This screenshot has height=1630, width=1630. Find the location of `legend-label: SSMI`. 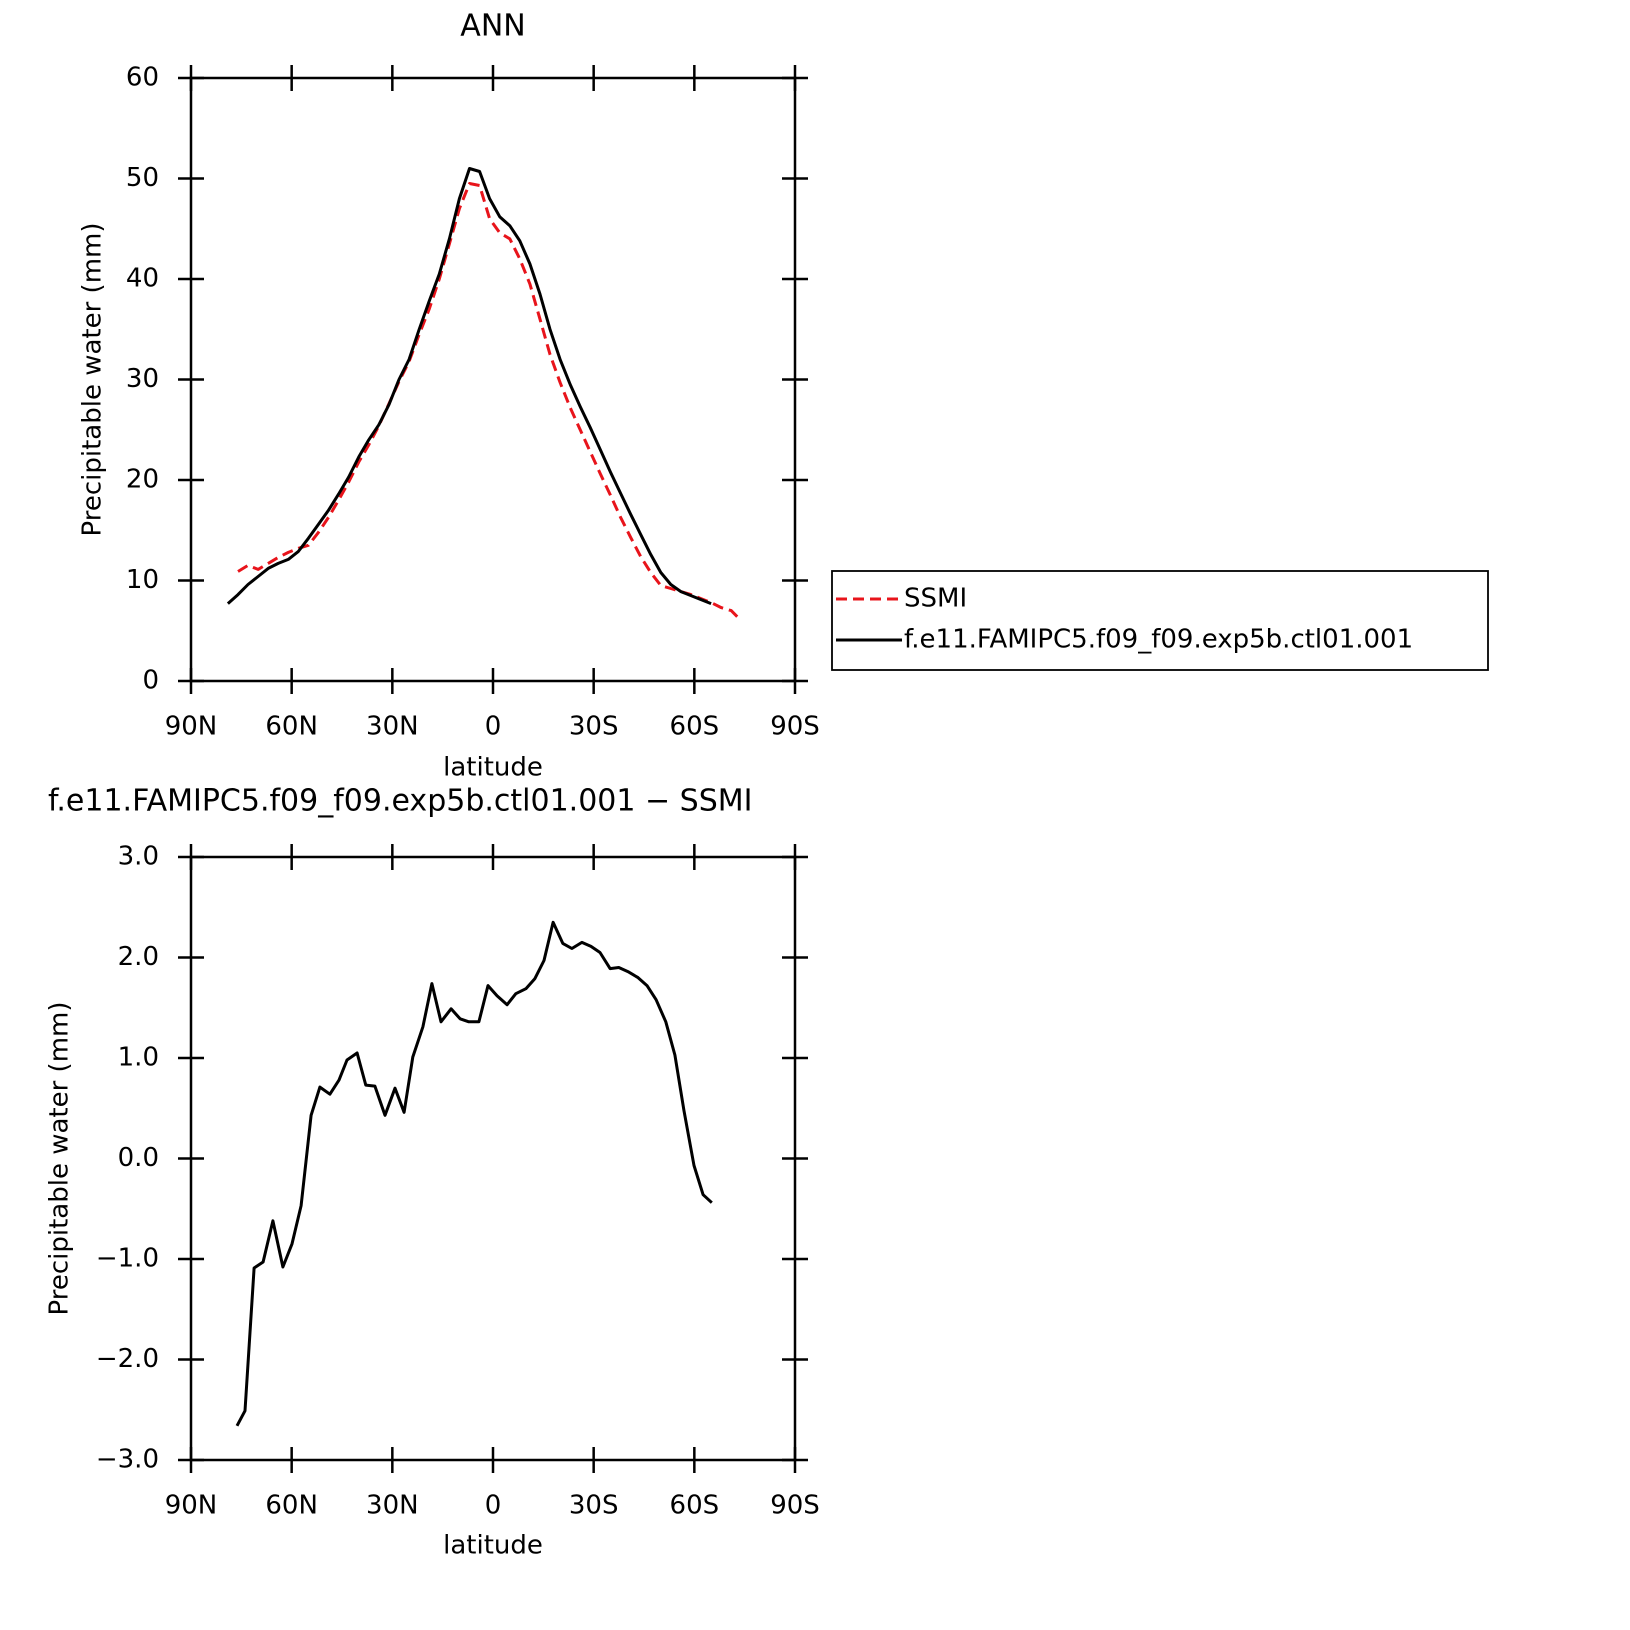

legend-label: SSMI is located at coordinates (935, 599).